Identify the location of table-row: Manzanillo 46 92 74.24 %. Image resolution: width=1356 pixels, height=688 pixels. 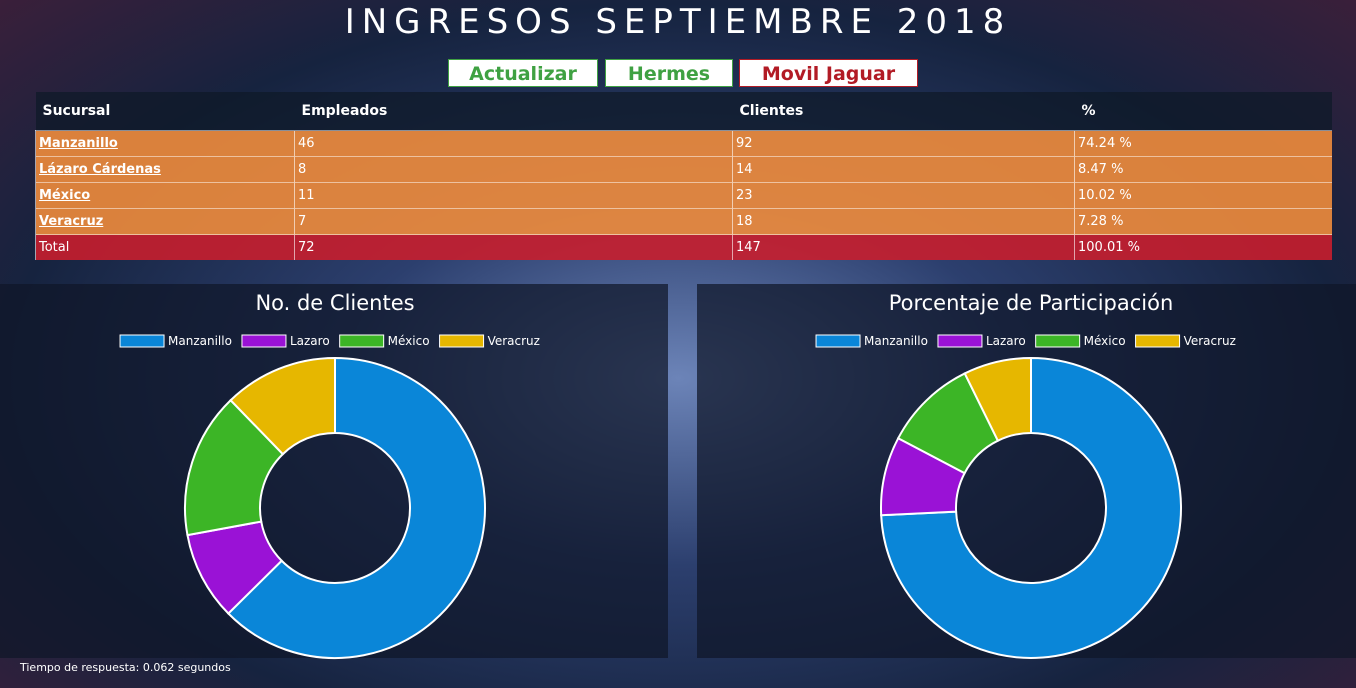
(683, 143).